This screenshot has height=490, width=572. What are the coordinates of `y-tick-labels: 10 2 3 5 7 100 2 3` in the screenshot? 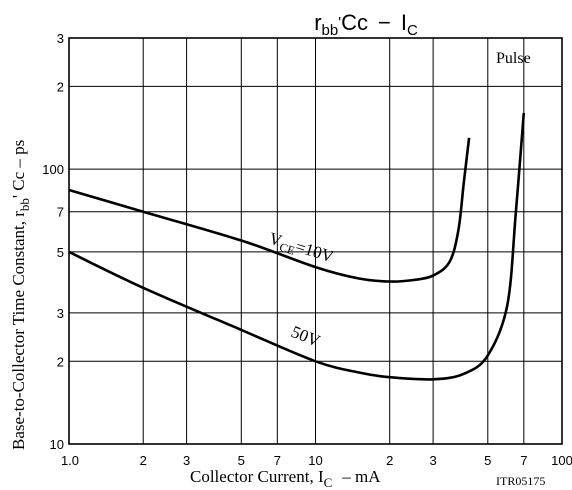 It's located at (53, 241).